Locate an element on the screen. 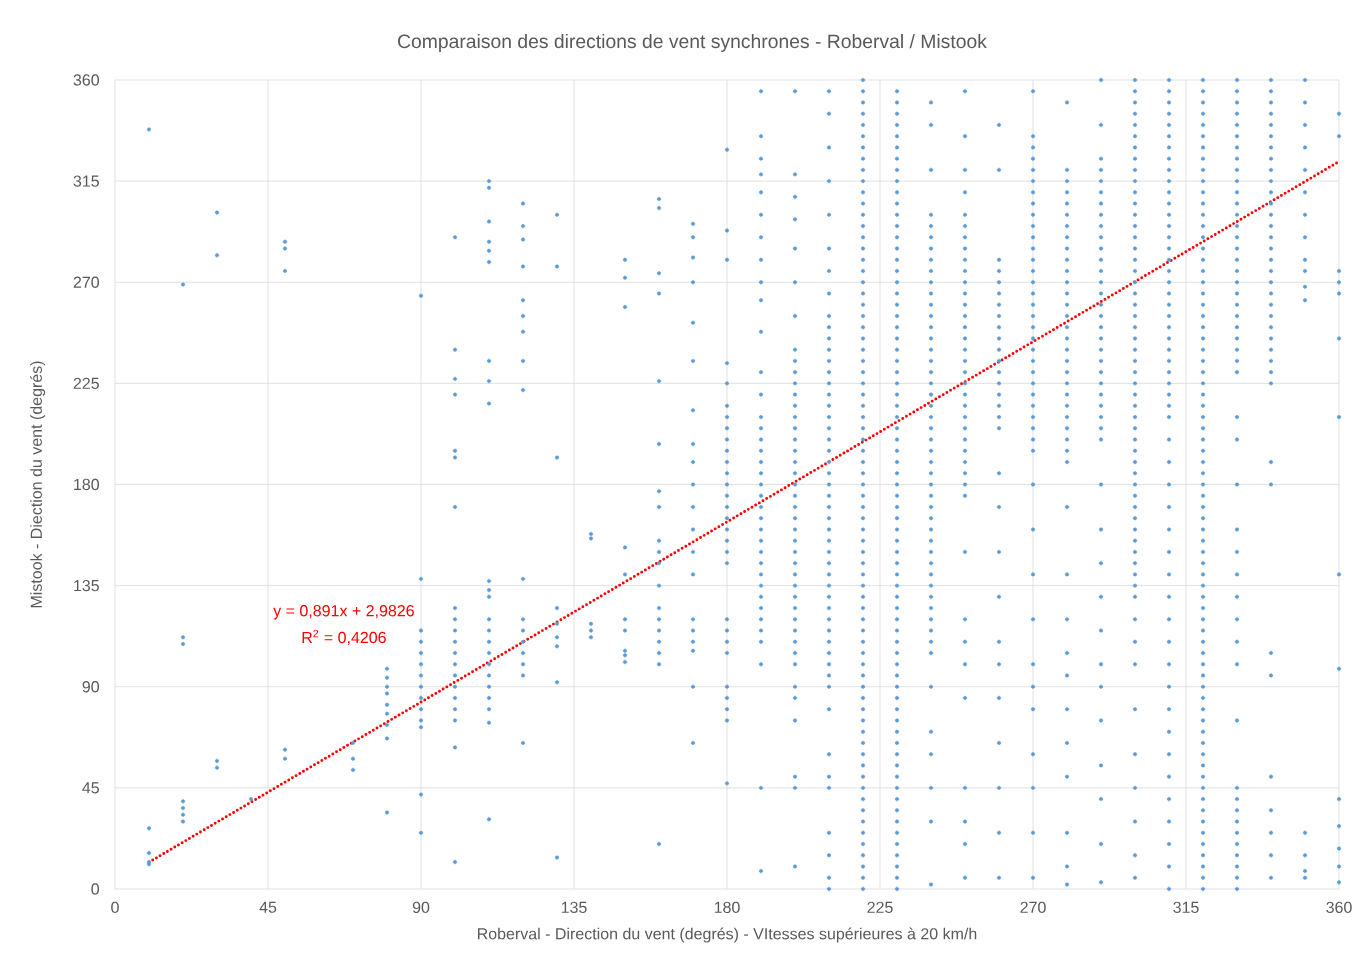 Image resolution: width=1366 pixels, height=977 pixels. chart-title: Comparaison des directions de vent synchrones - Roberval / Mistook is located at coordinates (692, 42).